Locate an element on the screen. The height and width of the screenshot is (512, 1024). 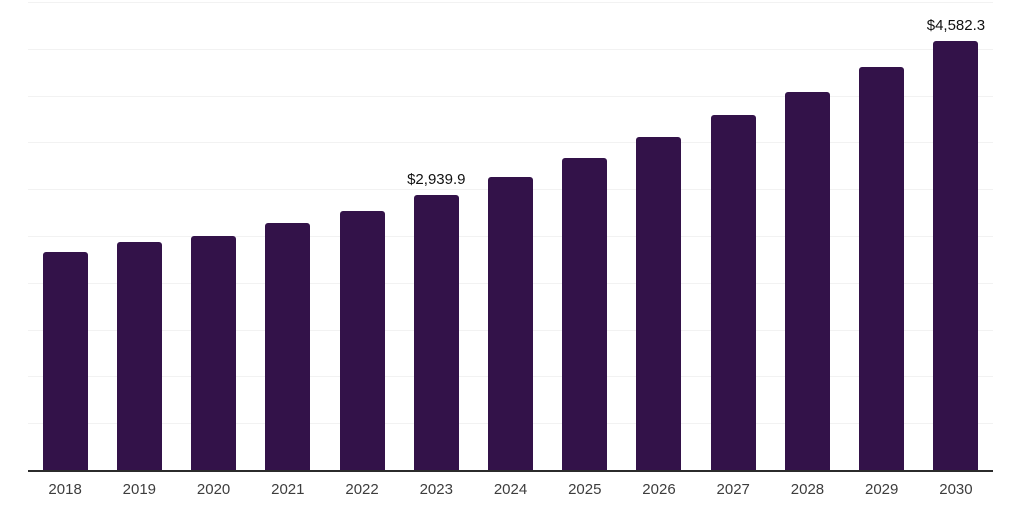
bar-slot-2023: $2,939.9 2023 is located at coordinates (436, 249).